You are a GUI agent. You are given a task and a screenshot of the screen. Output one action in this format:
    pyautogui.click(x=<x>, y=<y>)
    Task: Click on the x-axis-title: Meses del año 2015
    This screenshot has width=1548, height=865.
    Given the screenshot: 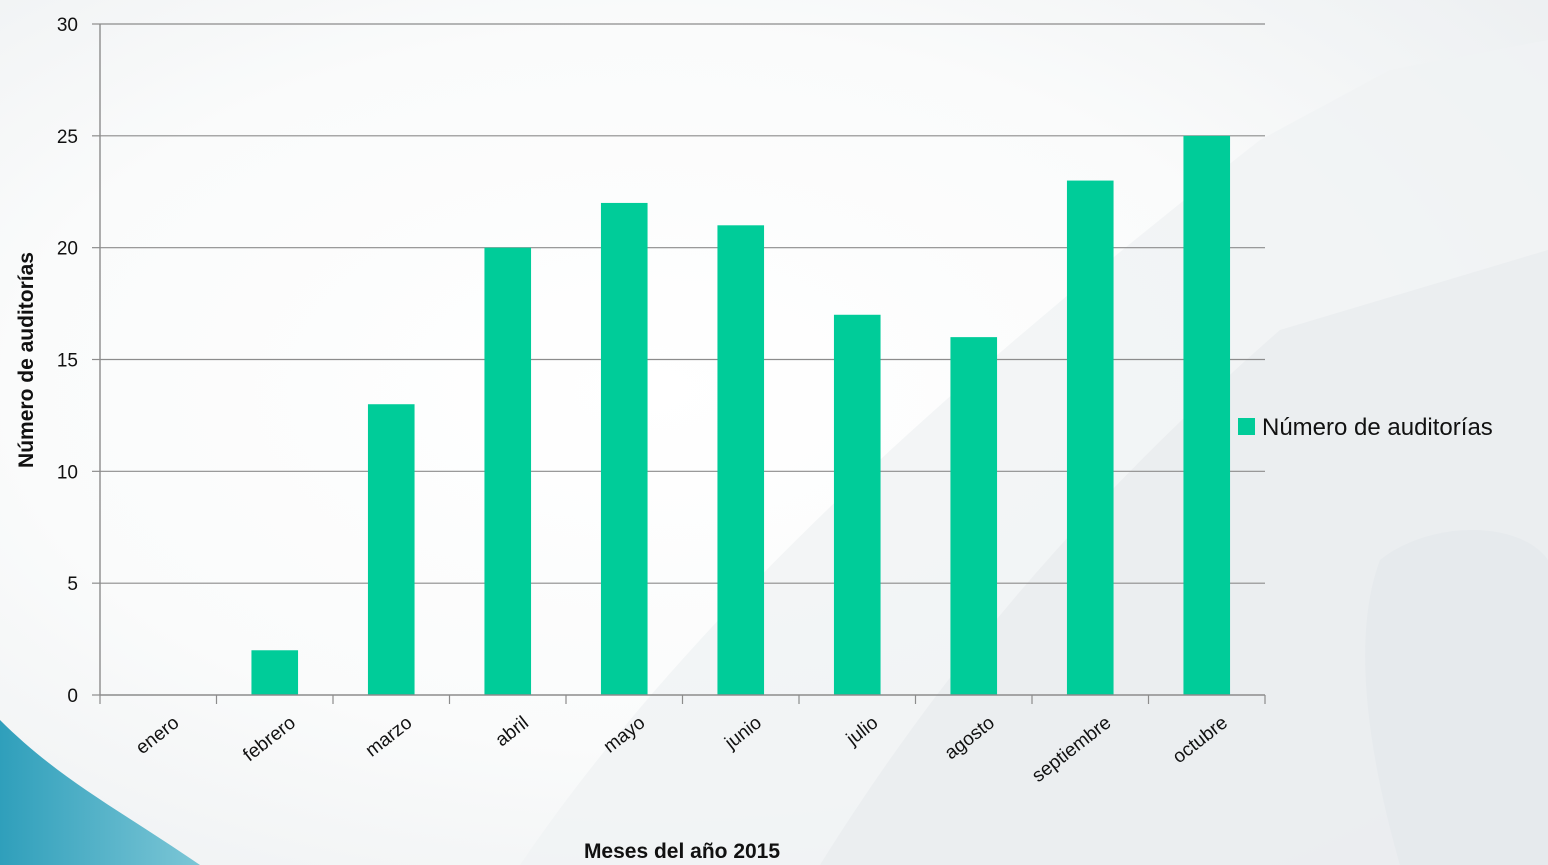 What is the action you would take?
    pyautogui.click(x=682, y=851)
    